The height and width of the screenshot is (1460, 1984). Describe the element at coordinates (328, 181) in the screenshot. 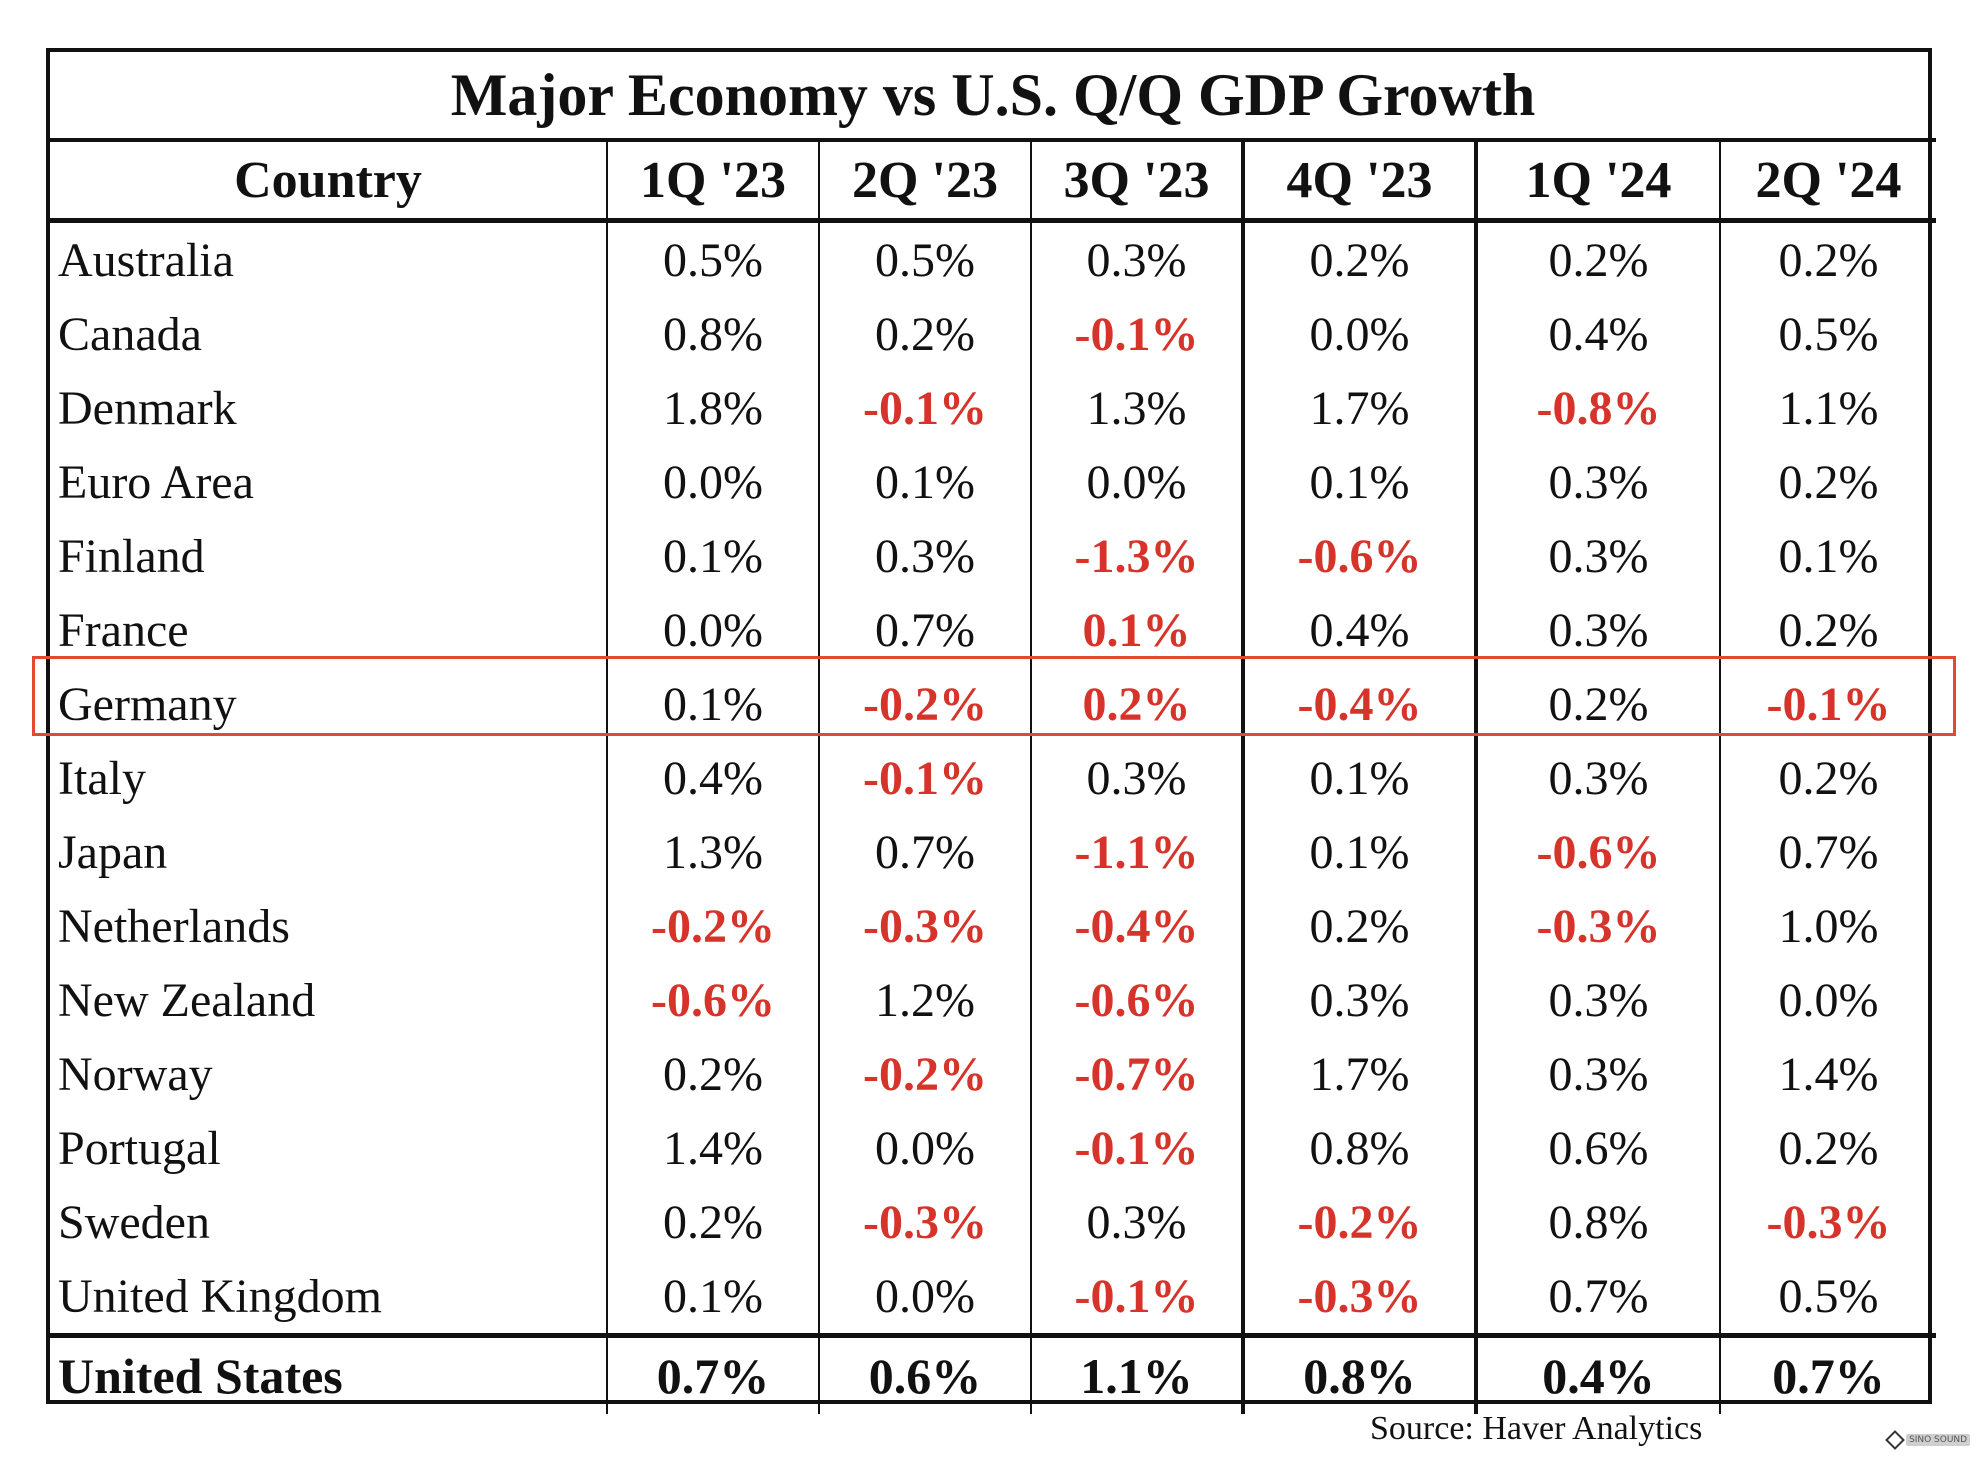

I see `column-header-country: Country` at that location.